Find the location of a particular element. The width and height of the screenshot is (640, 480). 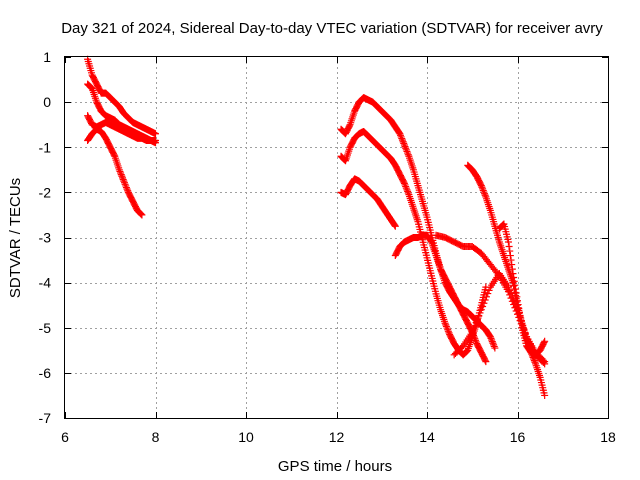

x-axis-title: GPS time / hours is located at coordinates (335, 466).